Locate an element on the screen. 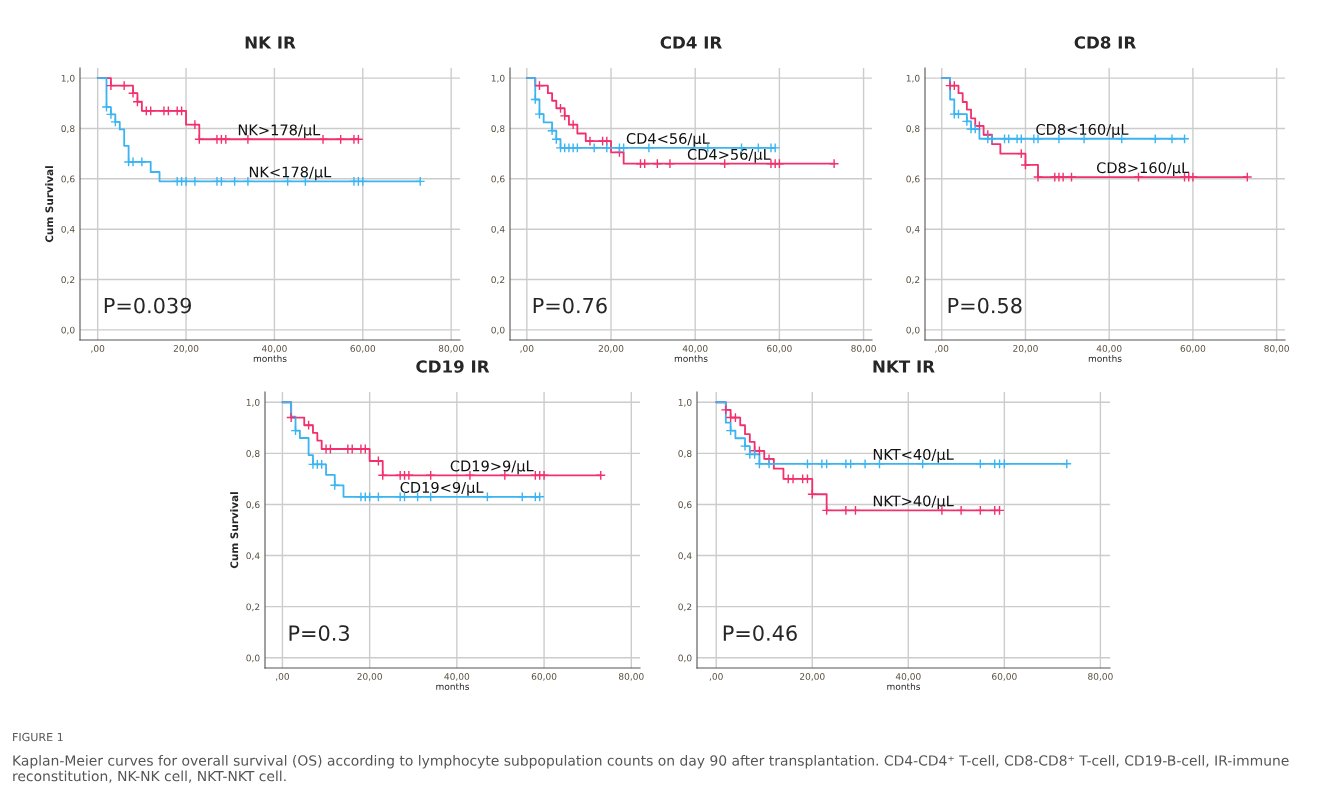  series-label: CD4<56/μL is located at coordinates (668, 139).